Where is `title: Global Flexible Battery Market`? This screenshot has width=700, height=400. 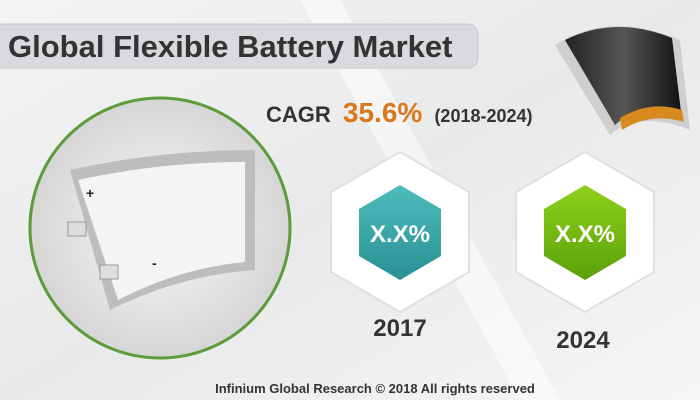
title: Global Flexible Battery Market is located at coordinates (230, 46).